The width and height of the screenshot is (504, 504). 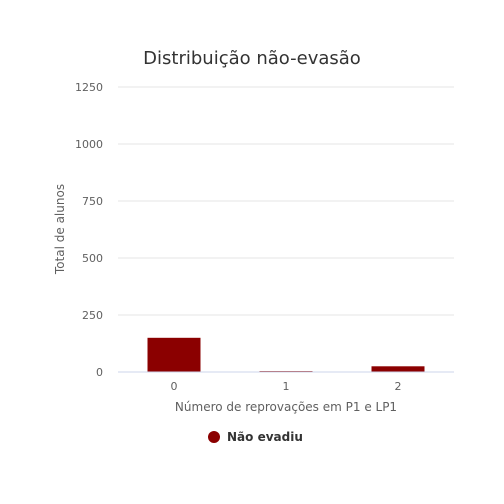 I want to click on y-axis-ticks: 0 250 500 750 1000 1250, so click(x=89, y=230).